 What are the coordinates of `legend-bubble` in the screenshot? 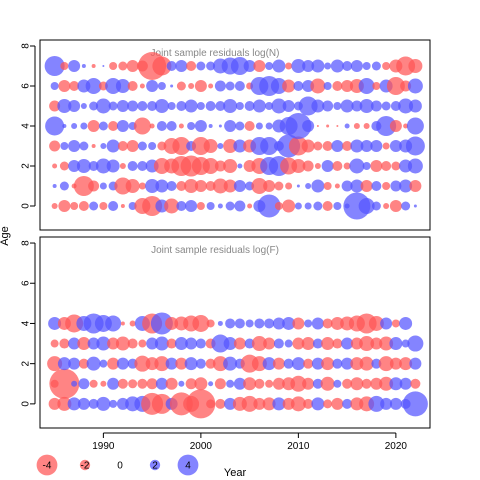 It's located at (155, 465).